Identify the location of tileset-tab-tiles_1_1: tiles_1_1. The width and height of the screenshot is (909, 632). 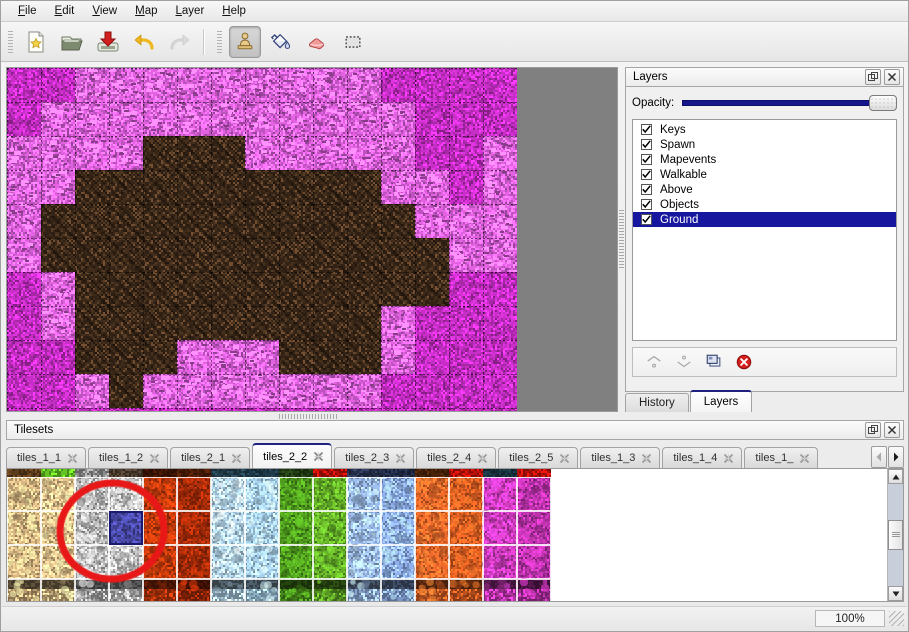
(46, 457).